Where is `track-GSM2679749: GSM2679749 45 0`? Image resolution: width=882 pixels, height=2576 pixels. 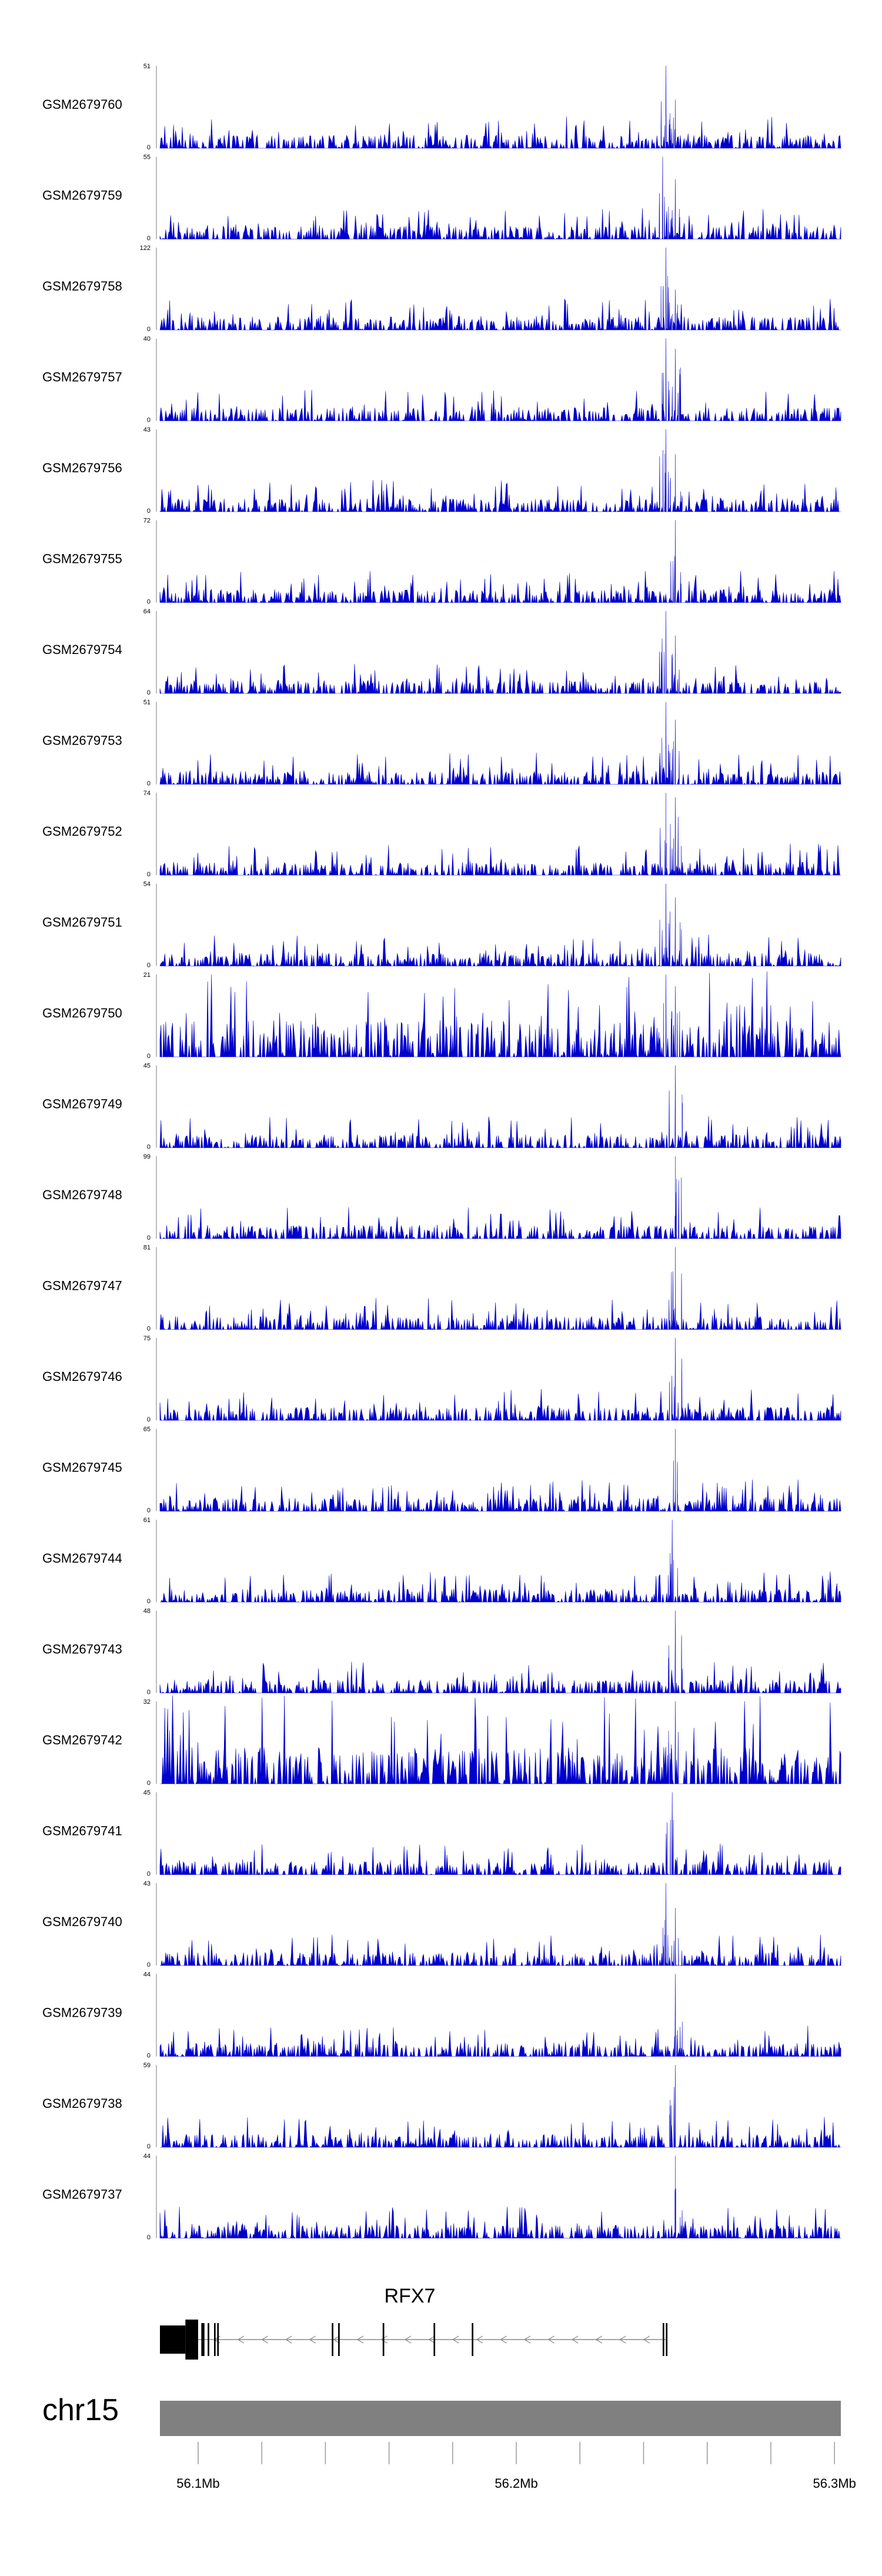 track-GSM2679749: GSM2679749 45 0 is located at coordinates (441, 1107).